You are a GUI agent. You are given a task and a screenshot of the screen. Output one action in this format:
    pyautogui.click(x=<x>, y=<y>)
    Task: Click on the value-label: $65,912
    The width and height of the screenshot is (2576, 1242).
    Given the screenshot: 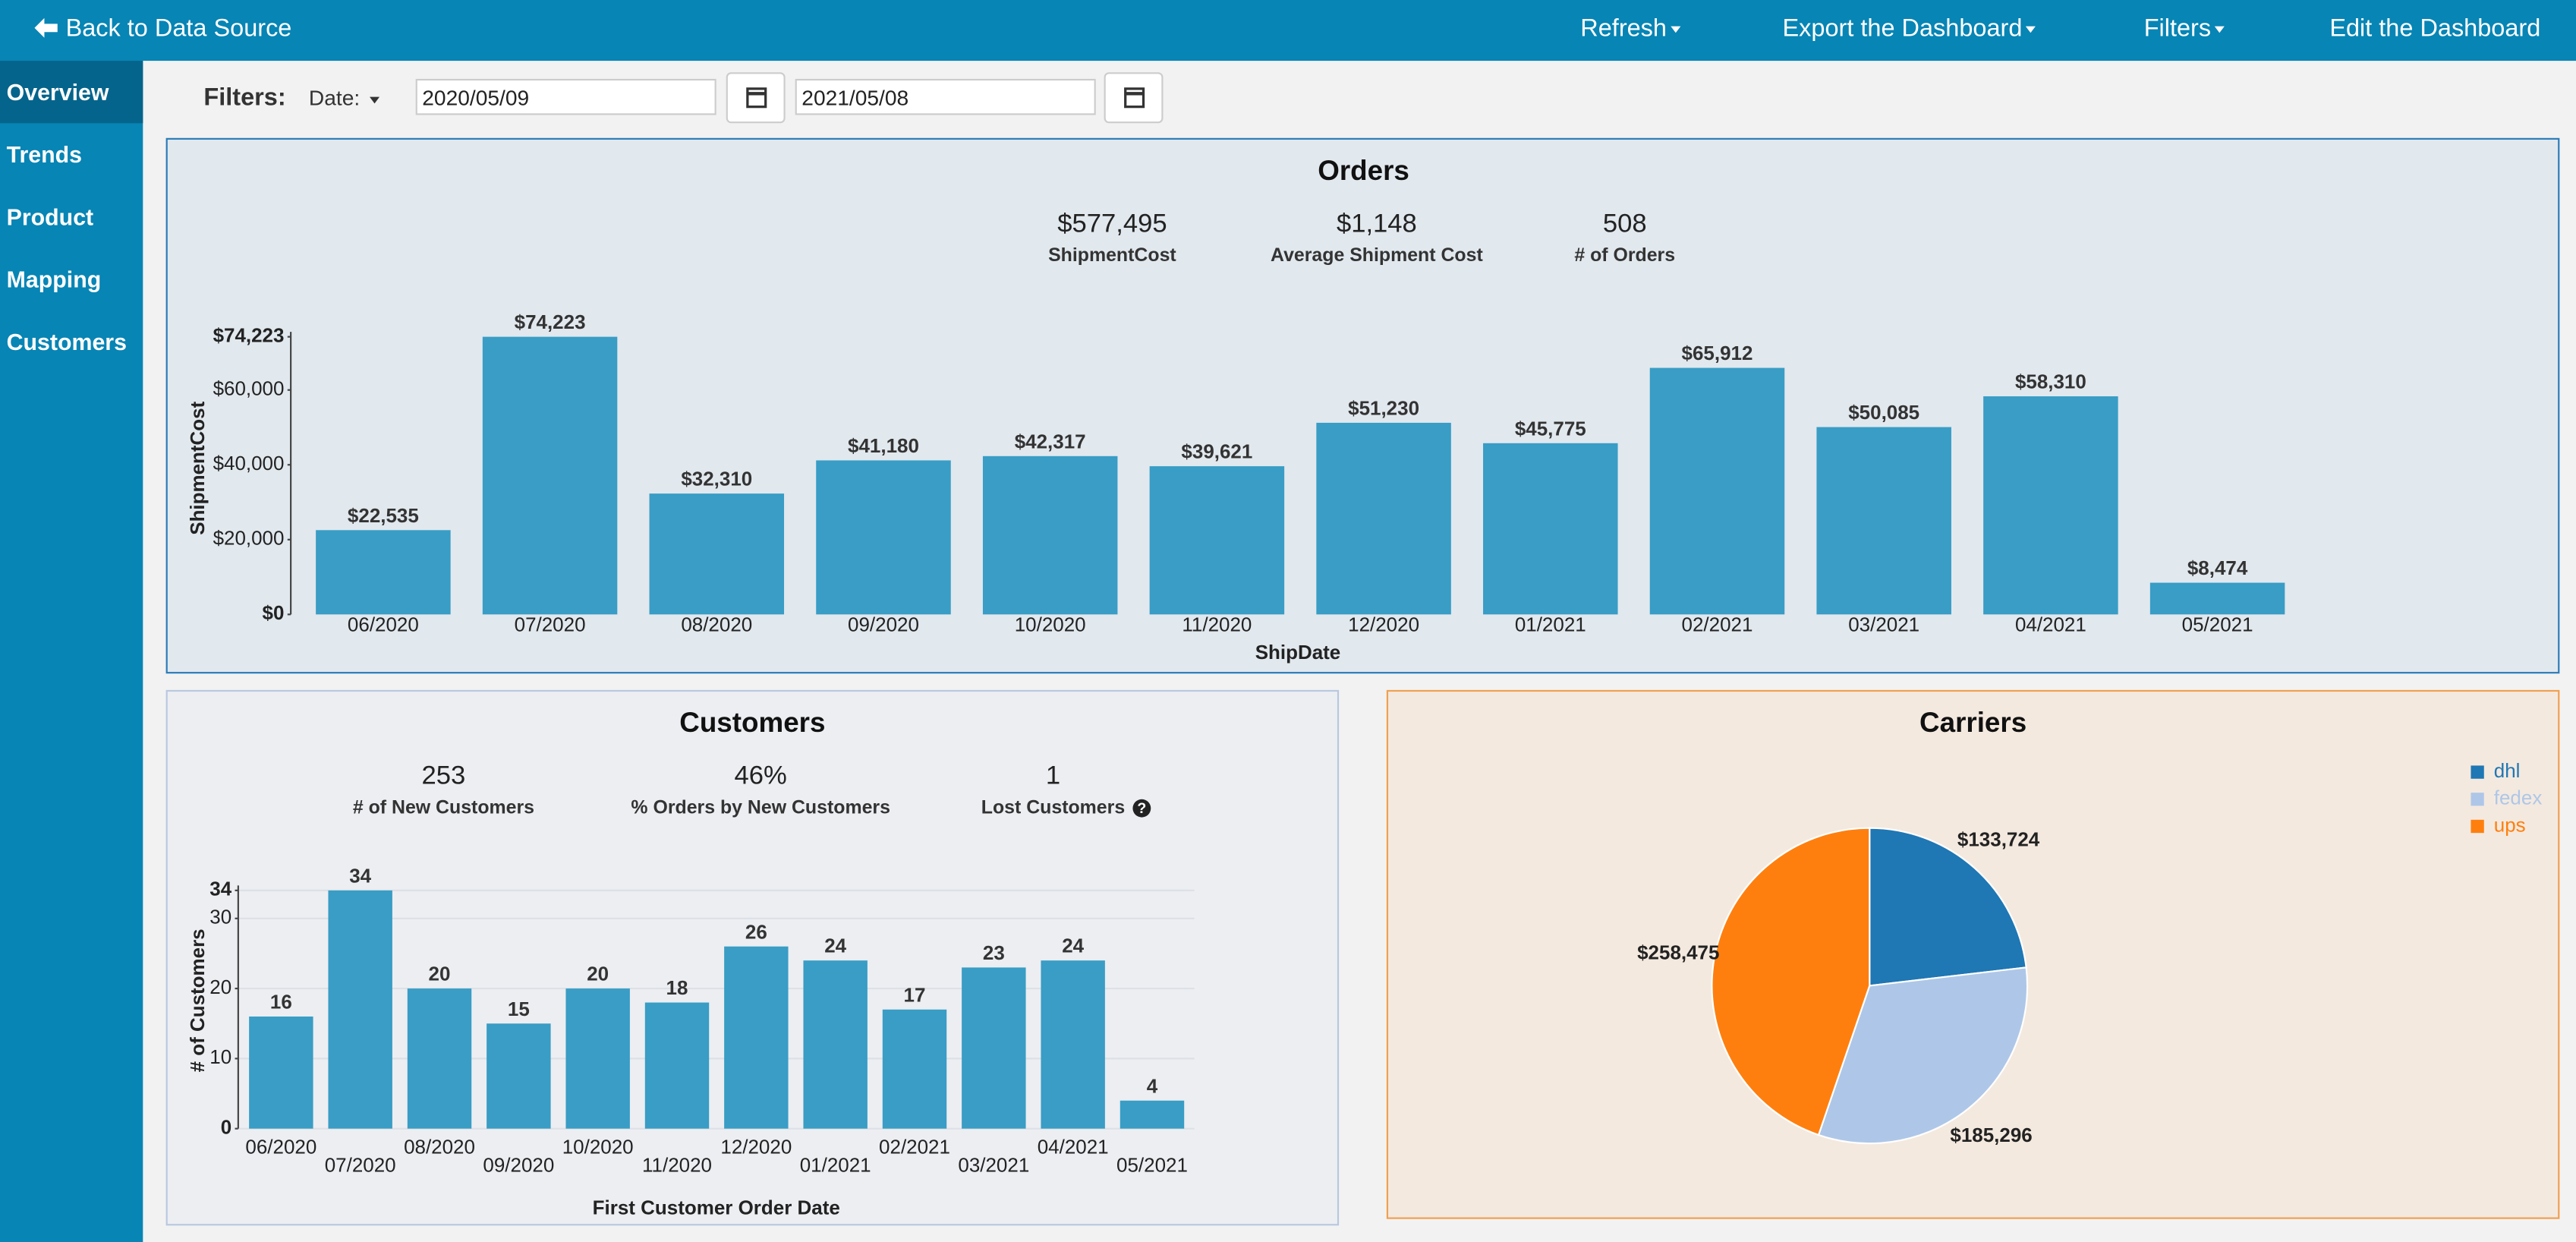 What is the action you would take?
    pyautogui.click(x=1717, y=353)
    